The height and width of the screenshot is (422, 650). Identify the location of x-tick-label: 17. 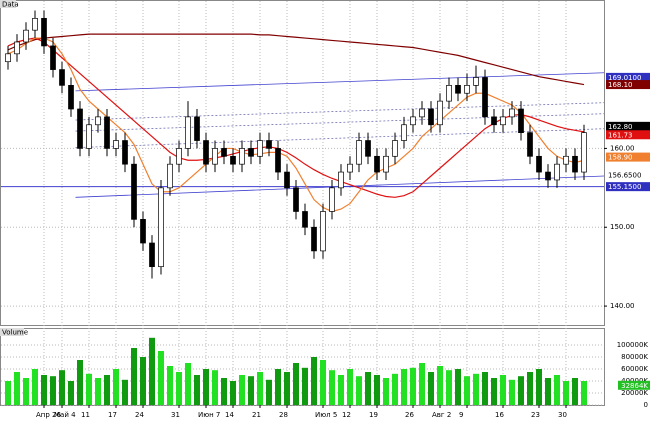
(112, 415).